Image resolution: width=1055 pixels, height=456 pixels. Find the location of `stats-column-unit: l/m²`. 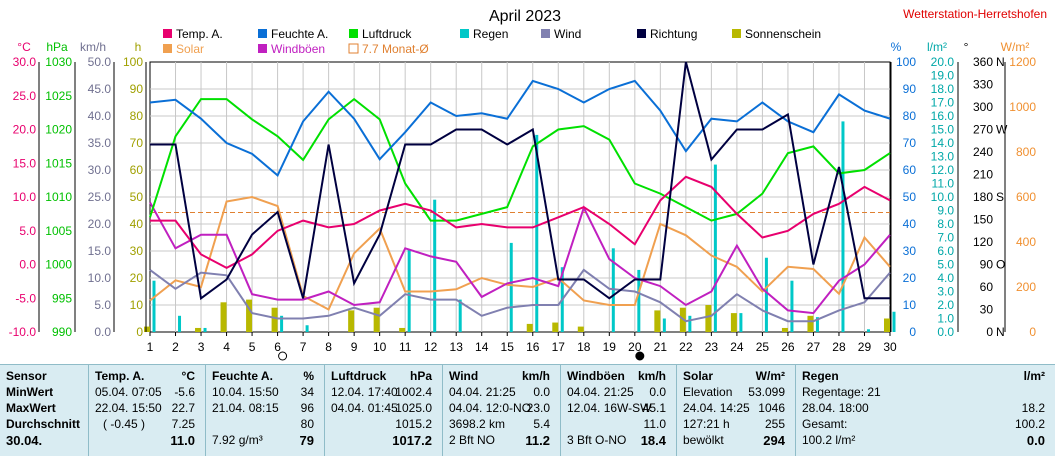

stats-column-unit: l/m² is located at coordinates (1034, 376).